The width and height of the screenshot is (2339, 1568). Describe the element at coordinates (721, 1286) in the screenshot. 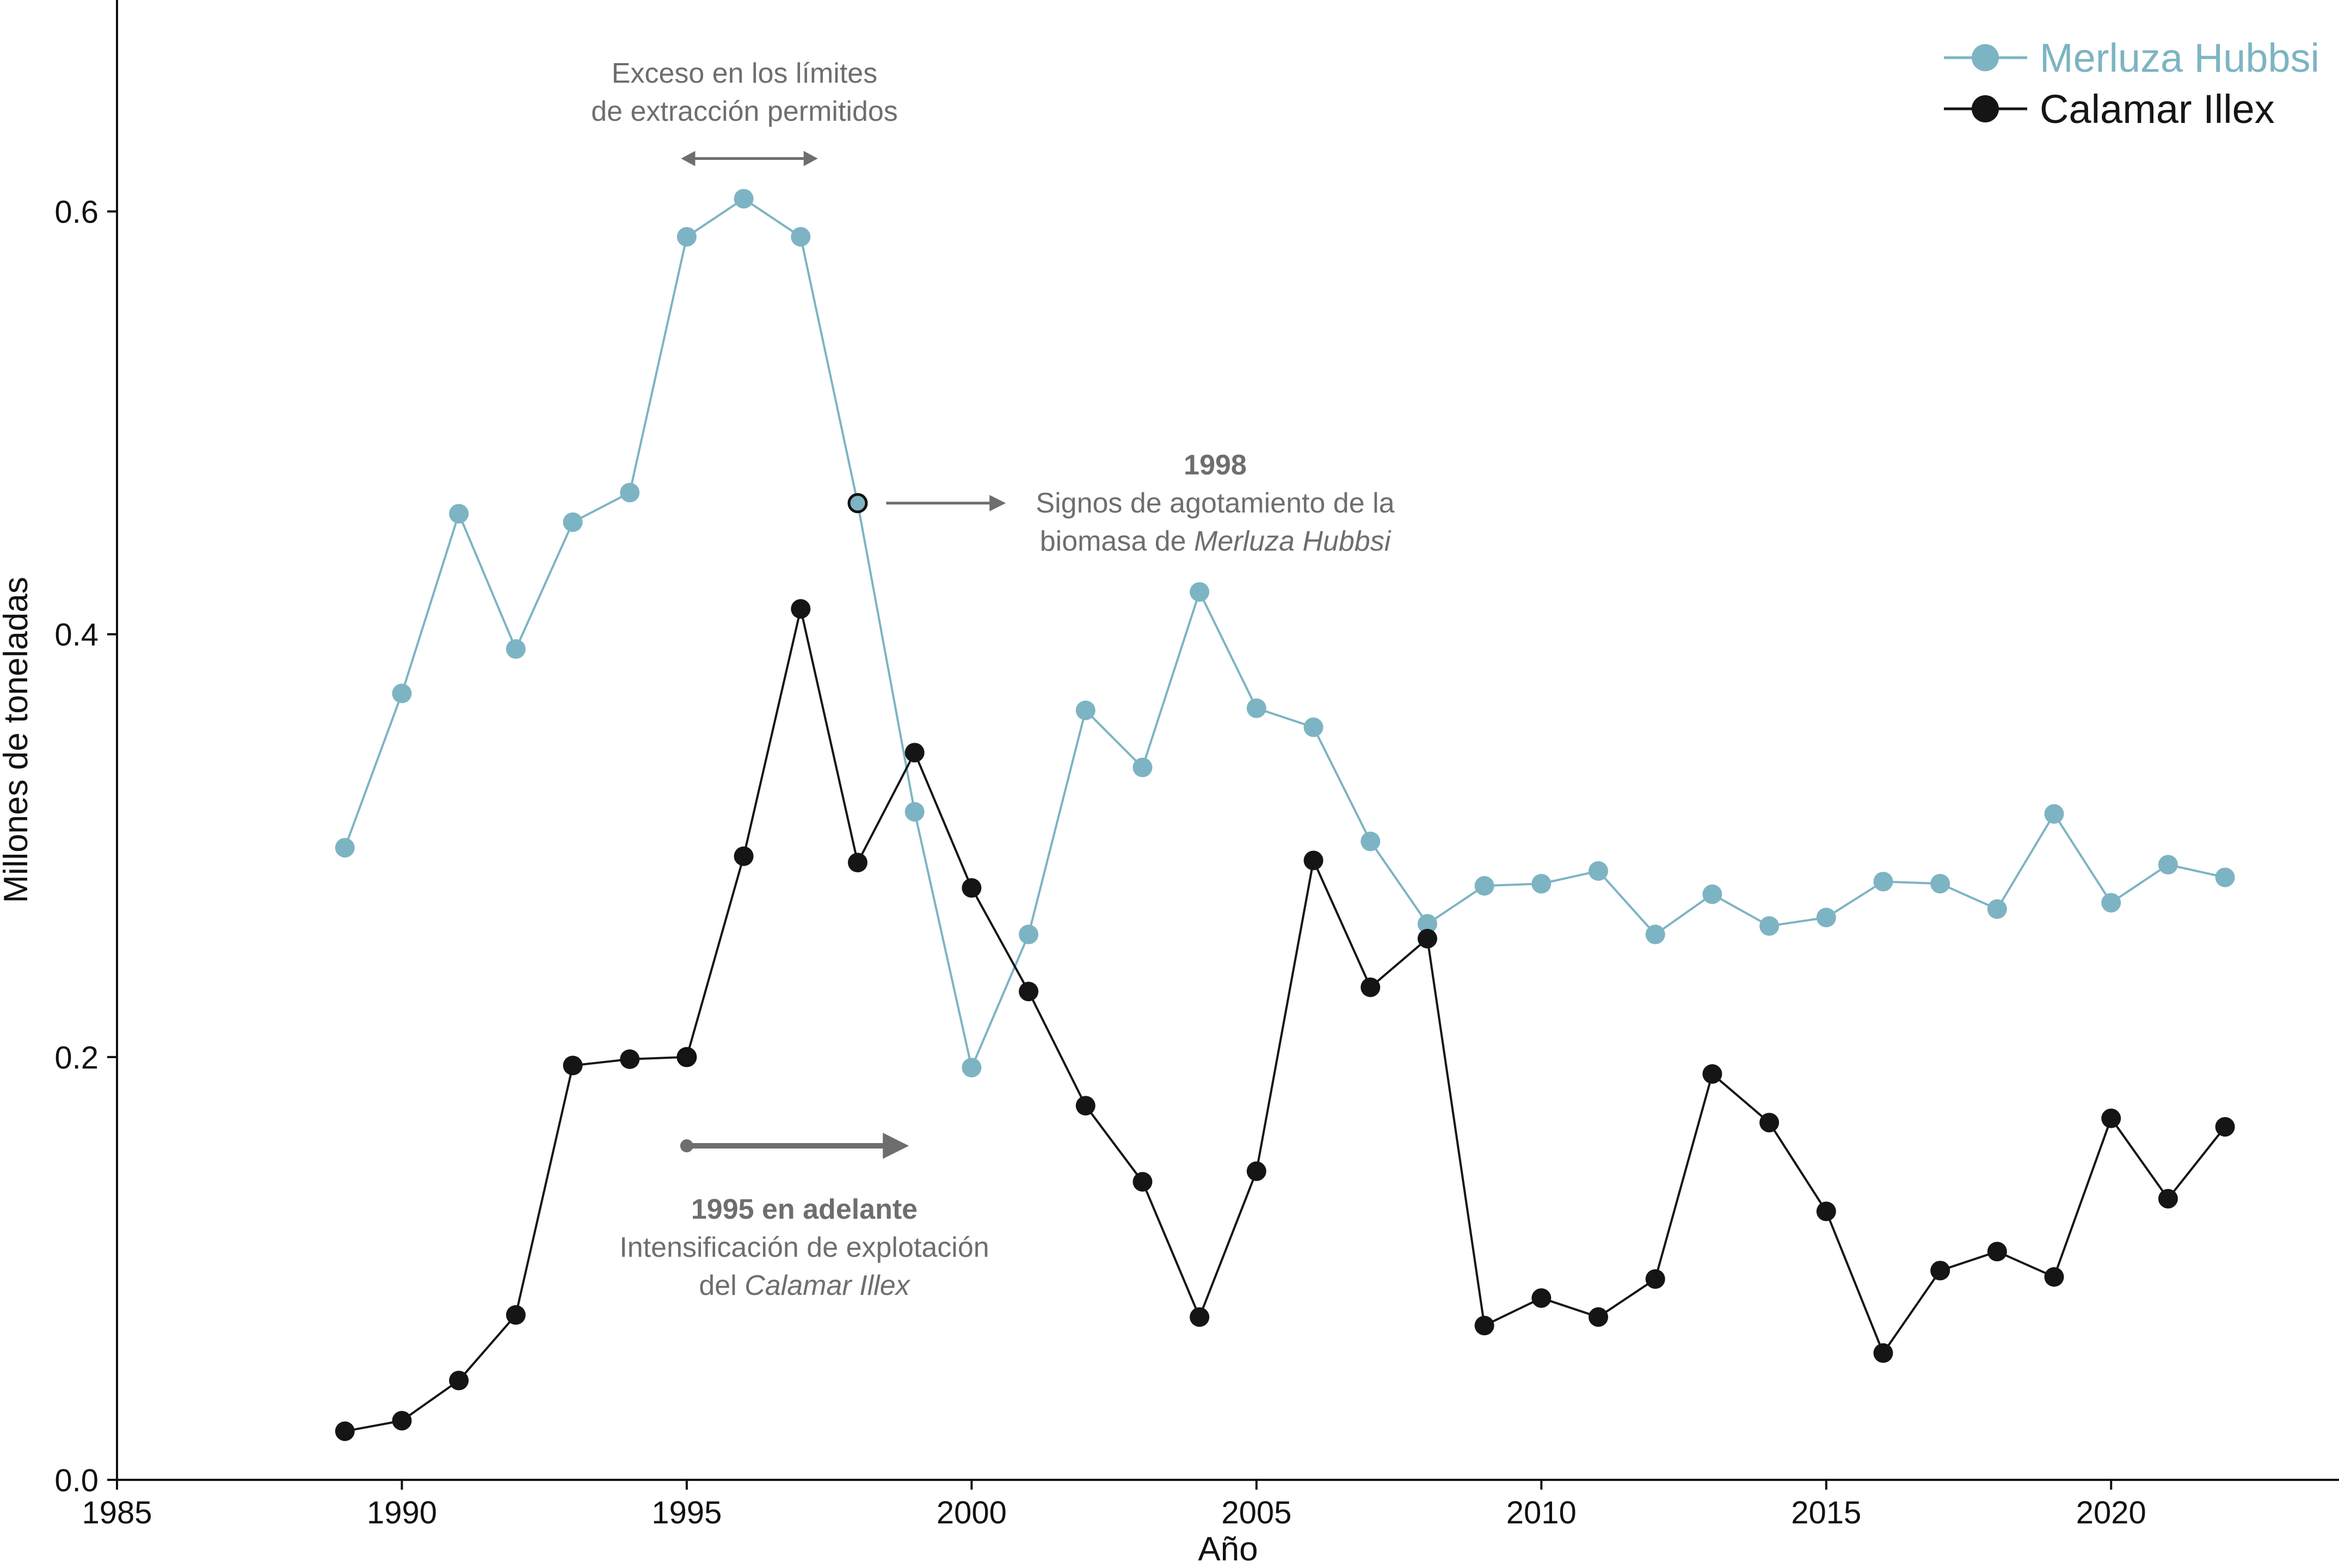

I see `annotation-text-part: del` at that location.